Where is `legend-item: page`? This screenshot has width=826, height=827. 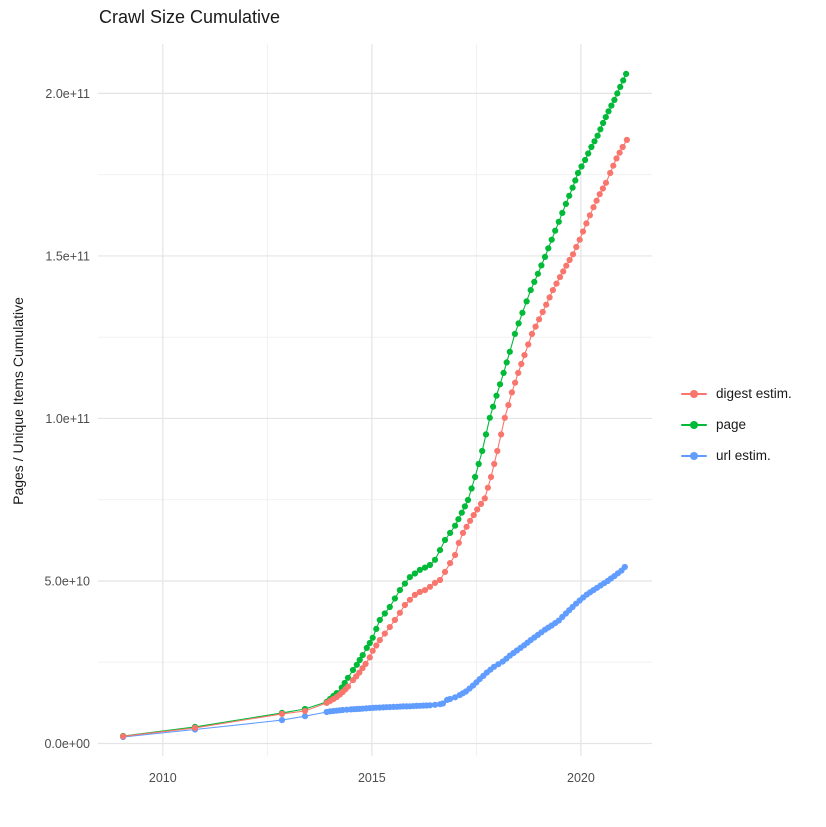
legend-item: page is located at coordinates (736, 424).